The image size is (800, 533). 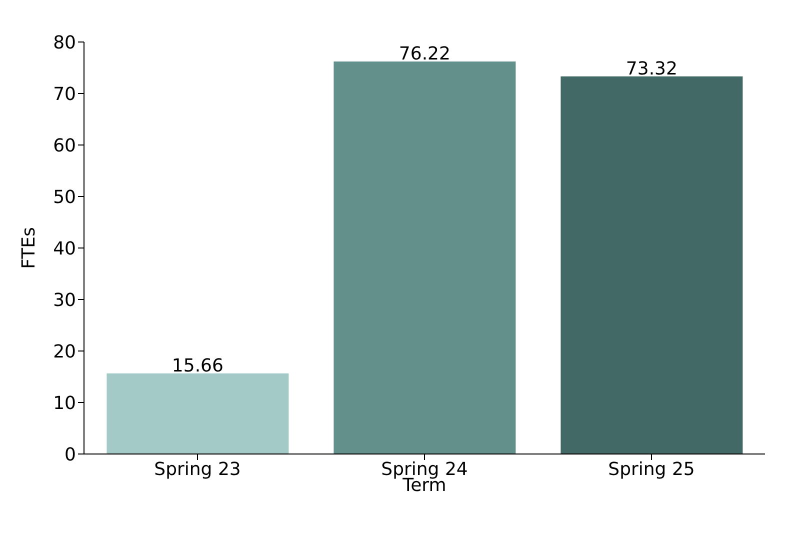 I want to click on y-tick-label: 80, so click(x=64, y=43).